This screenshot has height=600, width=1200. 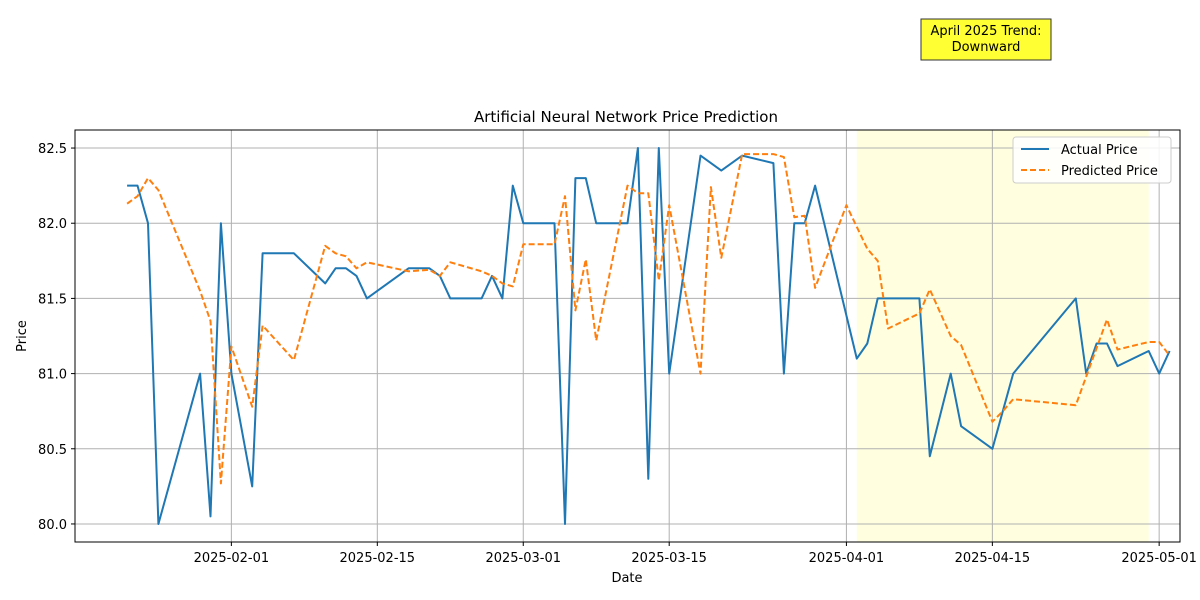 I want to click on y-tick-label: 81.0, so click(x=52, y=375).